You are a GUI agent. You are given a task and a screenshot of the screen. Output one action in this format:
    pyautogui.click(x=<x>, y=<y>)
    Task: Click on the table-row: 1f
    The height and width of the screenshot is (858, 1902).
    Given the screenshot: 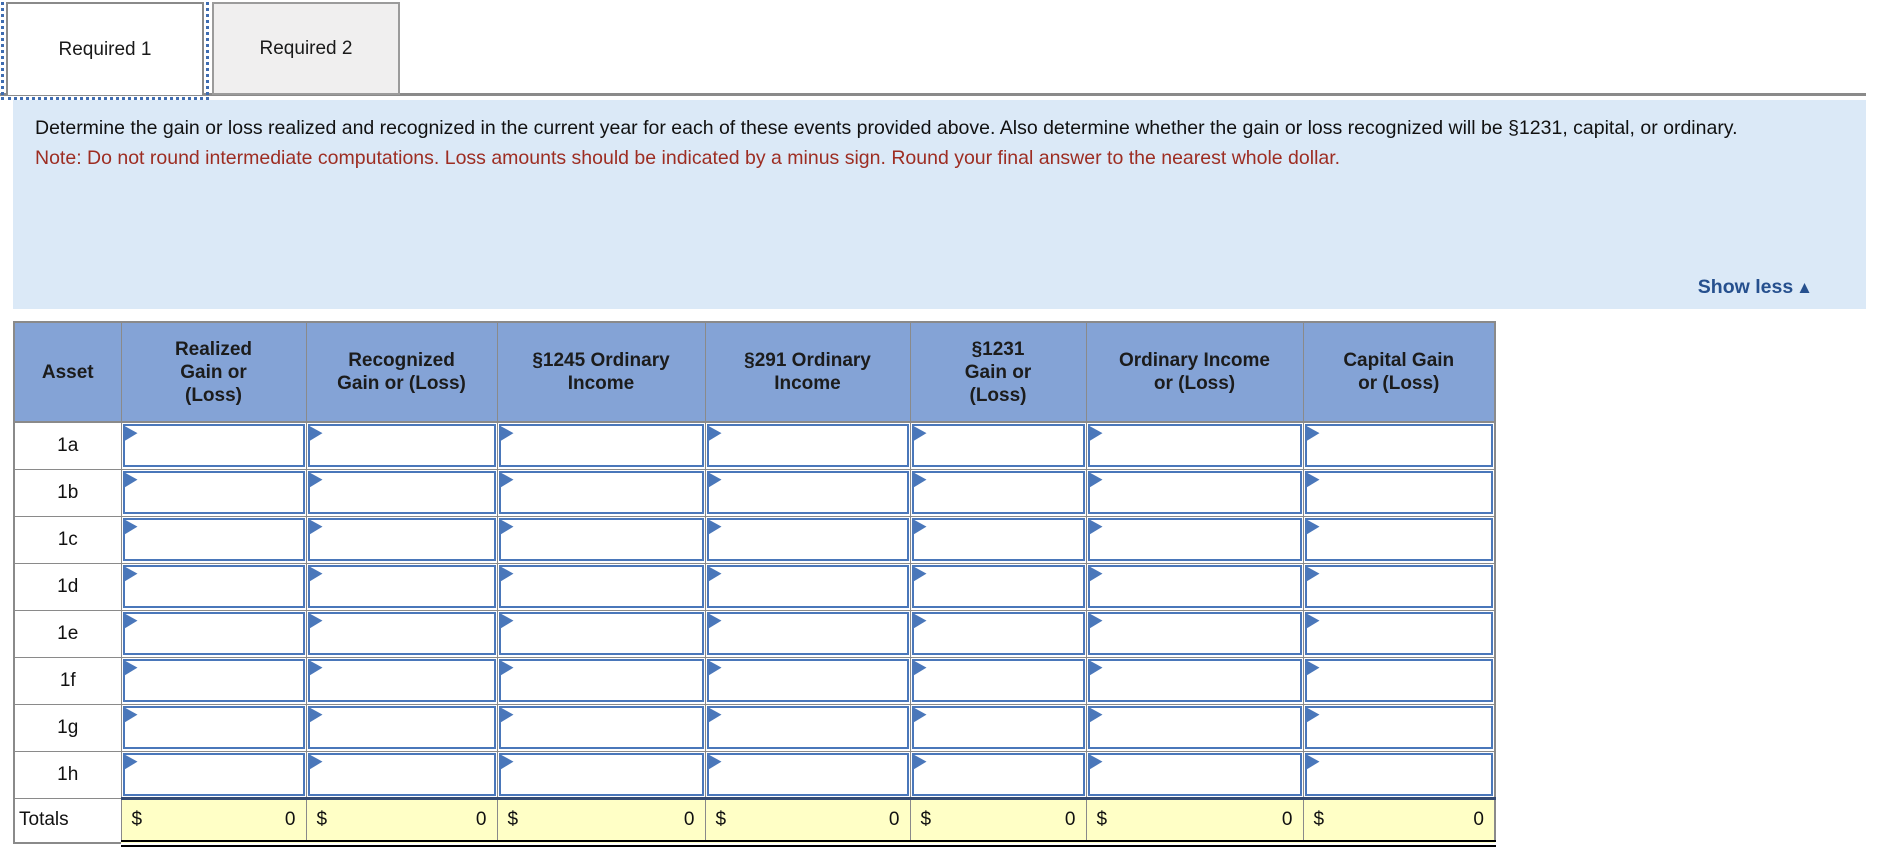 What is the action you would take?
    pyautogui.click(x=754, y=680)
    